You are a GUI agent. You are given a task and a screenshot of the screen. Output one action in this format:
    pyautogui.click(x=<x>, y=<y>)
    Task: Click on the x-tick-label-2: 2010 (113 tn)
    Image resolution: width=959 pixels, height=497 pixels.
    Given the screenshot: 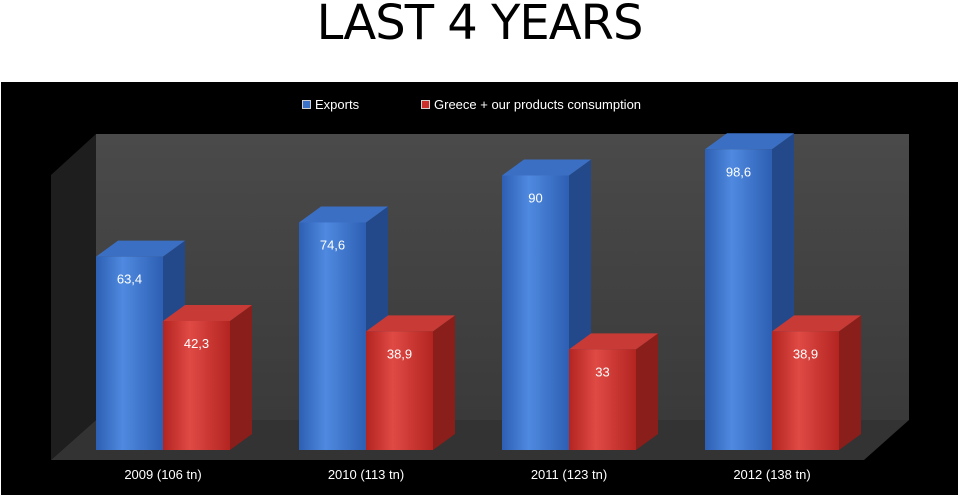 What is the action you would take?
    pyautogui.click(x=366, y=474)
    